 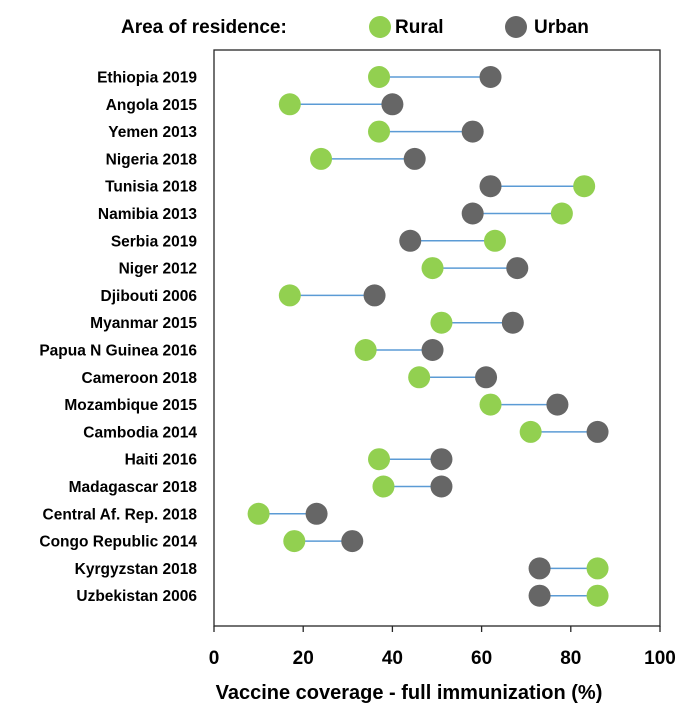 I want to click on y-tick-label: Yemen 2013, so click(x=152, y=132).